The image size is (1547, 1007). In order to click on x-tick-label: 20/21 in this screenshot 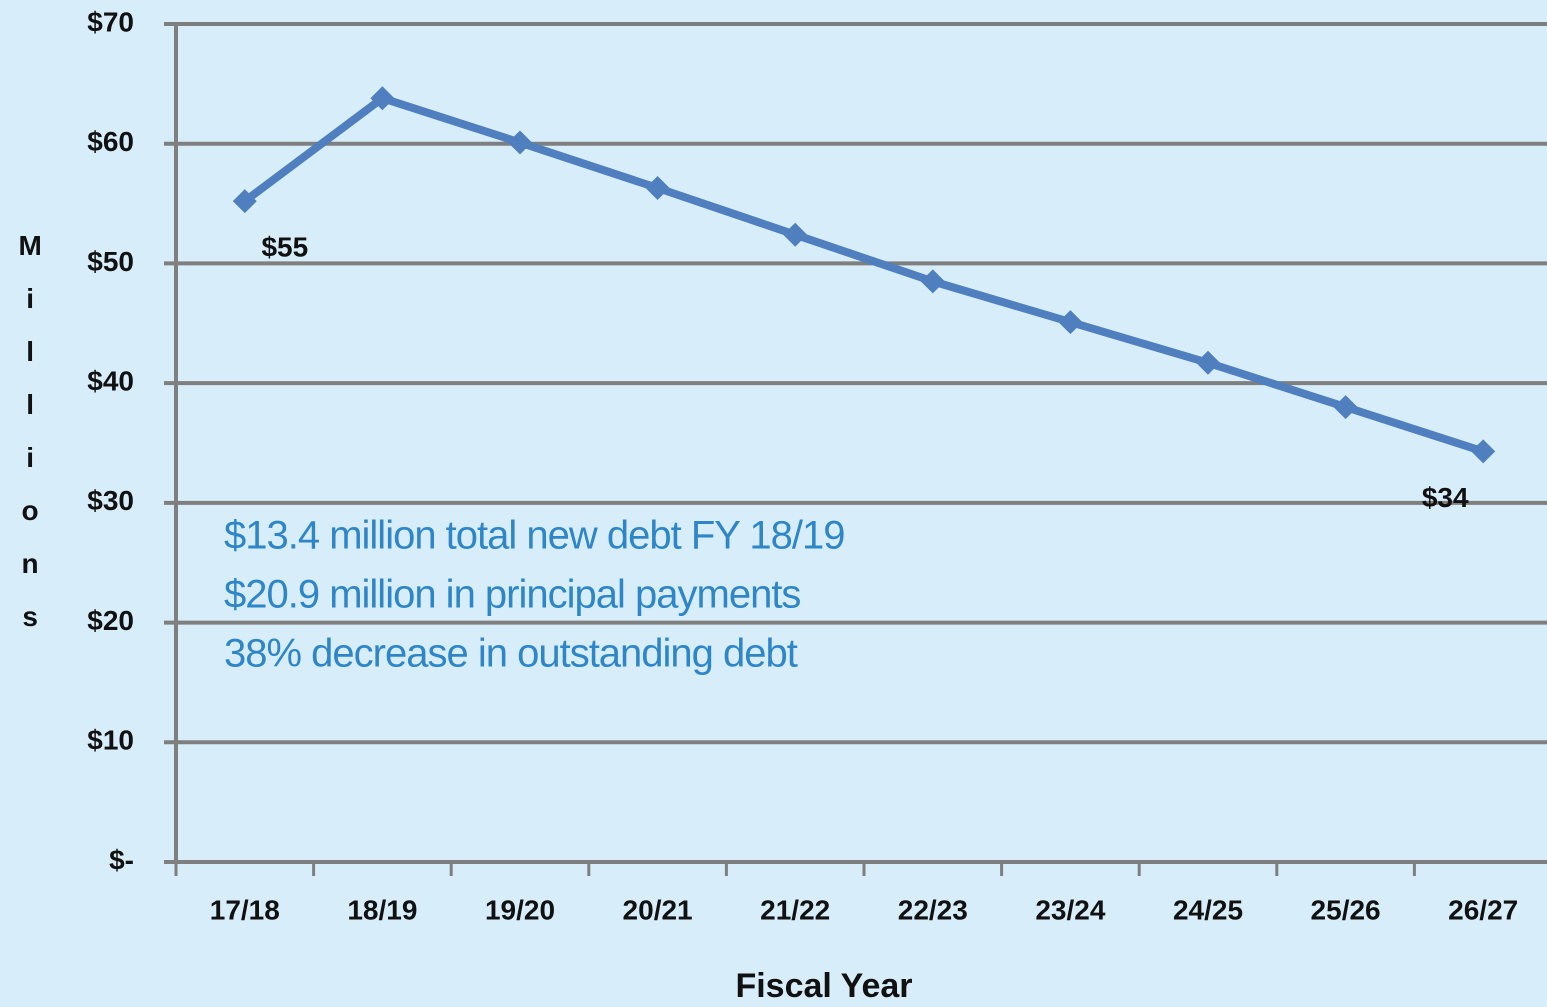, I will do `click(658, 909)`.